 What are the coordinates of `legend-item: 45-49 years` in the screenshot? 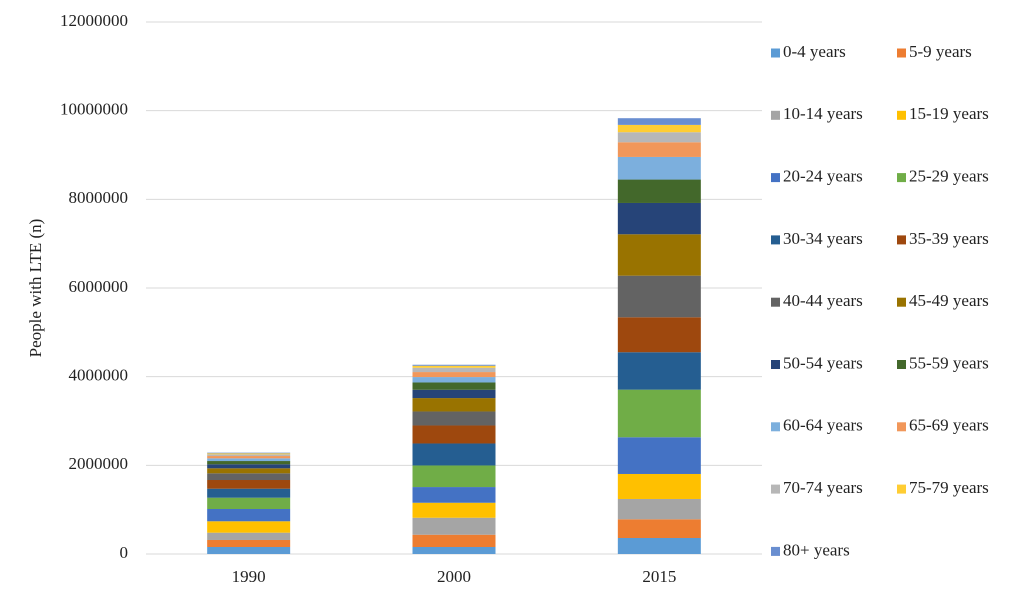 It's located at (943, 300).